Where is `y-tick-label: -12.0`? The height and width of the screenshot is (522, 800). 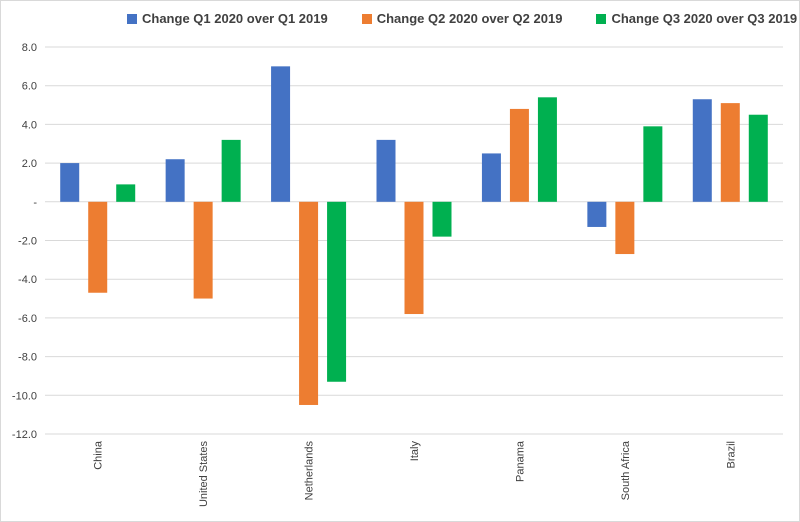
y-tick-label: -12.0 is located at coordinates (24, 435).